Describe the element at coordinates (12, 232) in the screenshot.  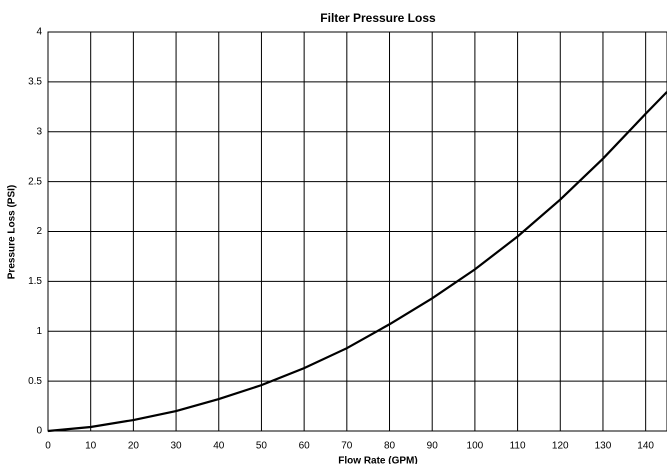
I see `y-axis-label: Pressure Loss (PSI)` at that location.